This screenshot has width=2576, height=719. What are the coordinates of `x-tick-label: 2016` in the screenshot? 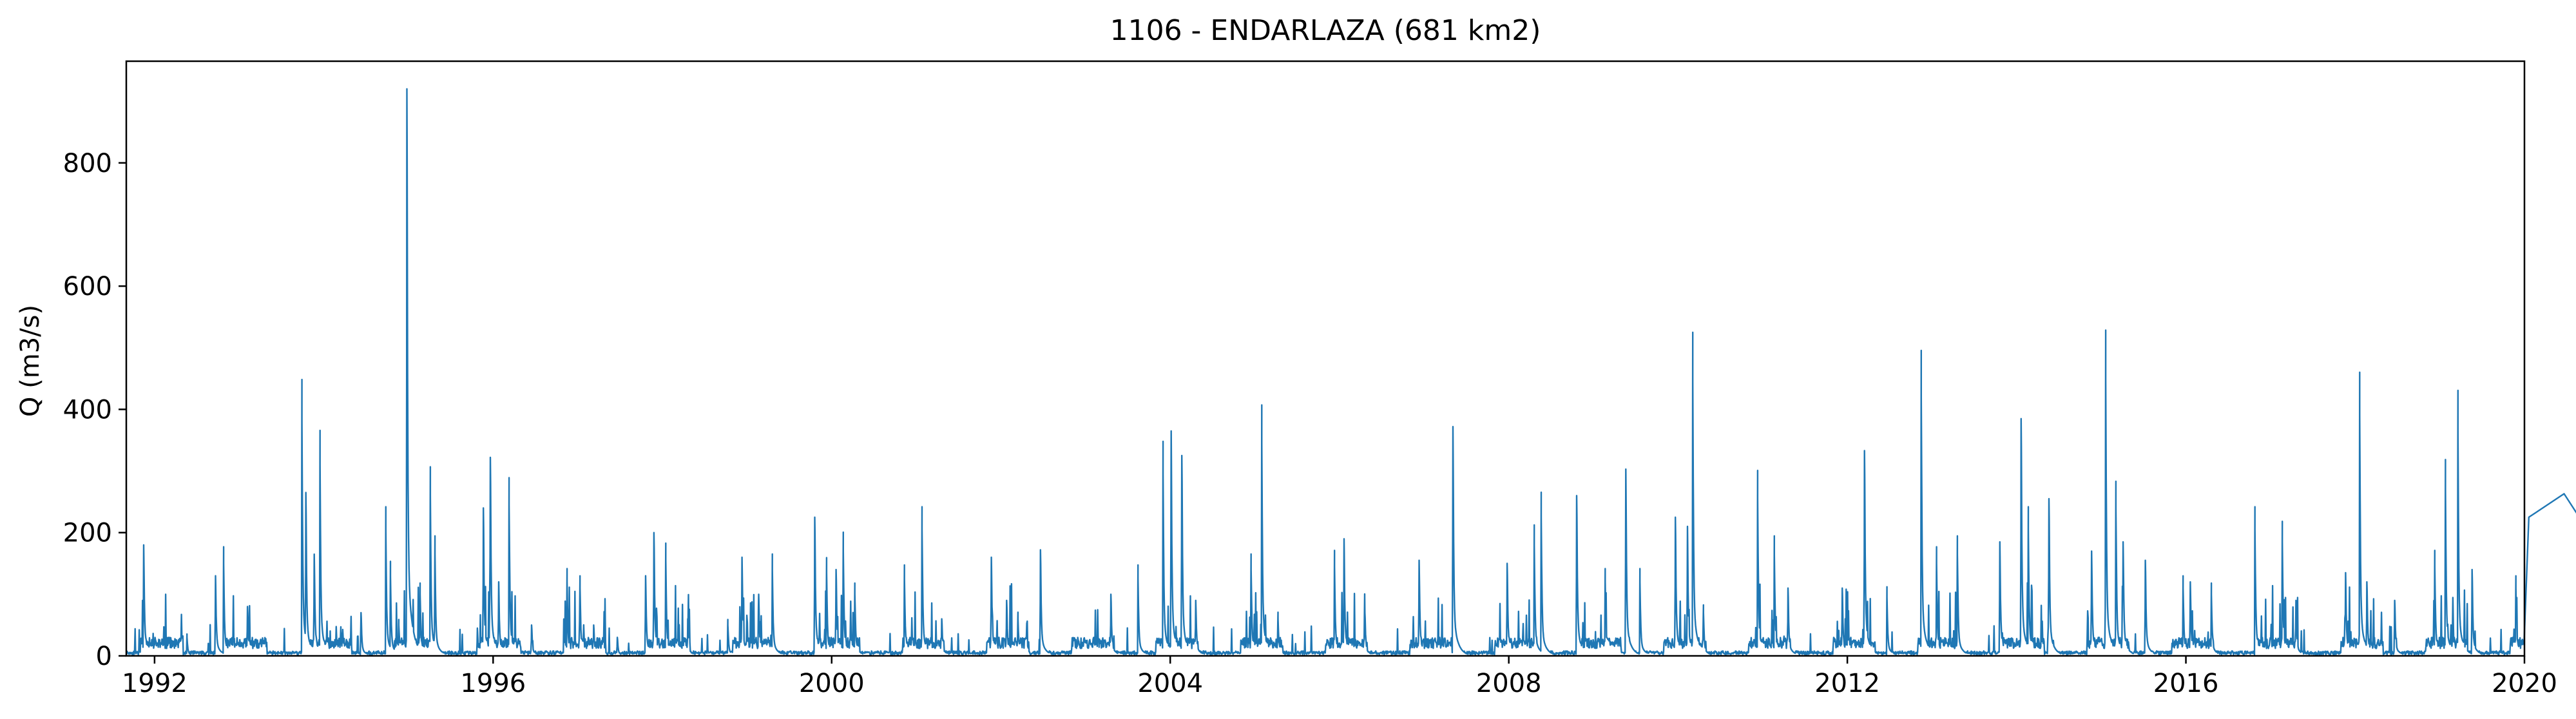 It's located at (2186, 683).